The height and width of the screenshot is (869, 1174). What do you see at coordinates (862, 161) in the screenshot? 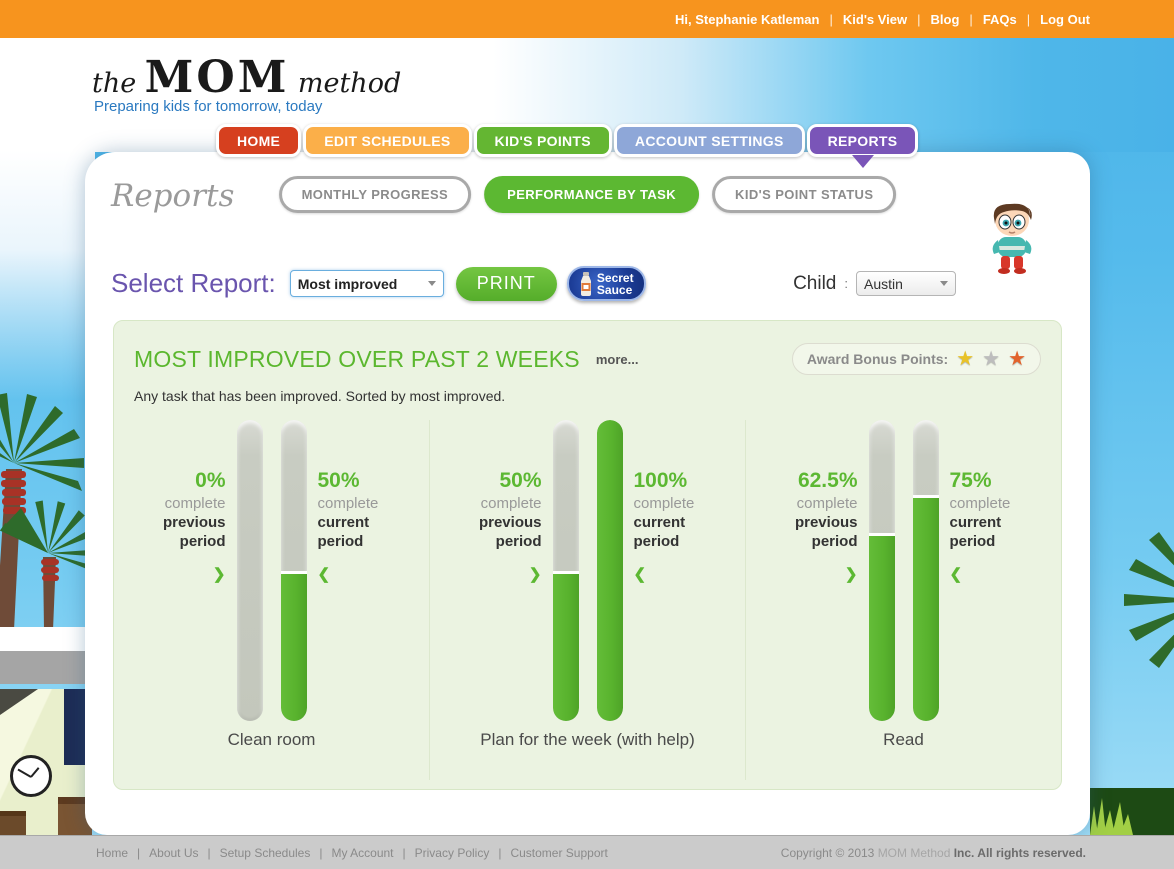
I see `active-tab-arrow-icon` at bounding box center [862, 161].